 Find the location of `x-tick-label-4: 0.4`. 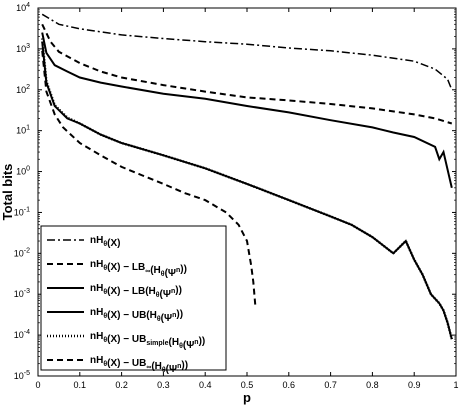

x-tick-label-4: 0.4 is located at coordinates (205, 385).